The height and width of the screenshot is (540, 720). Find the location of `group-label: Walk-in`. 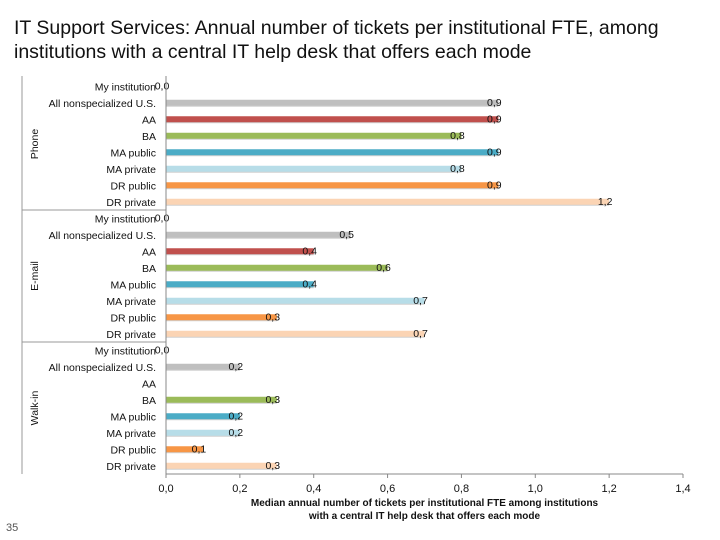

group-label: Walk-in is located at coordinates (35, 408).